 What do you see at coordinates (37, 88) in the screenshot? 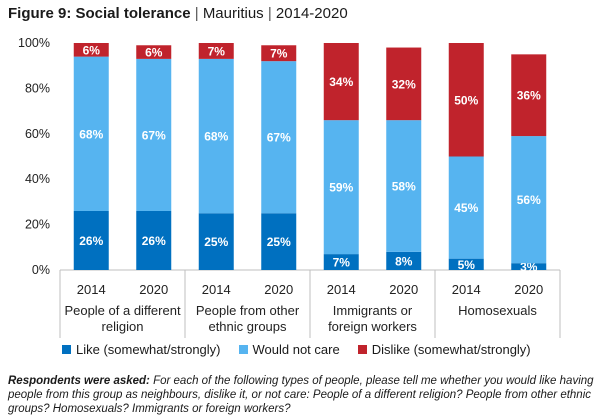
I see `y-tick-label: 80%` at bounding box center [37, 88].